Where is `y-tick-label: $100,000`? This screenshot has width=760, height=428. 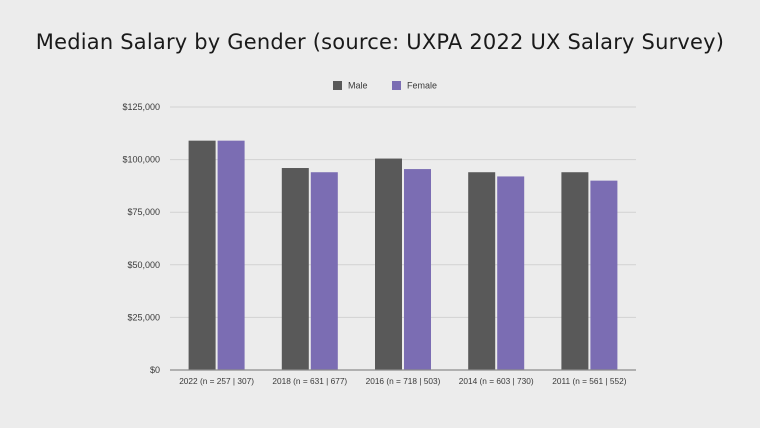 y-tick-label: $100,000 is located at coordinates (141, 160).